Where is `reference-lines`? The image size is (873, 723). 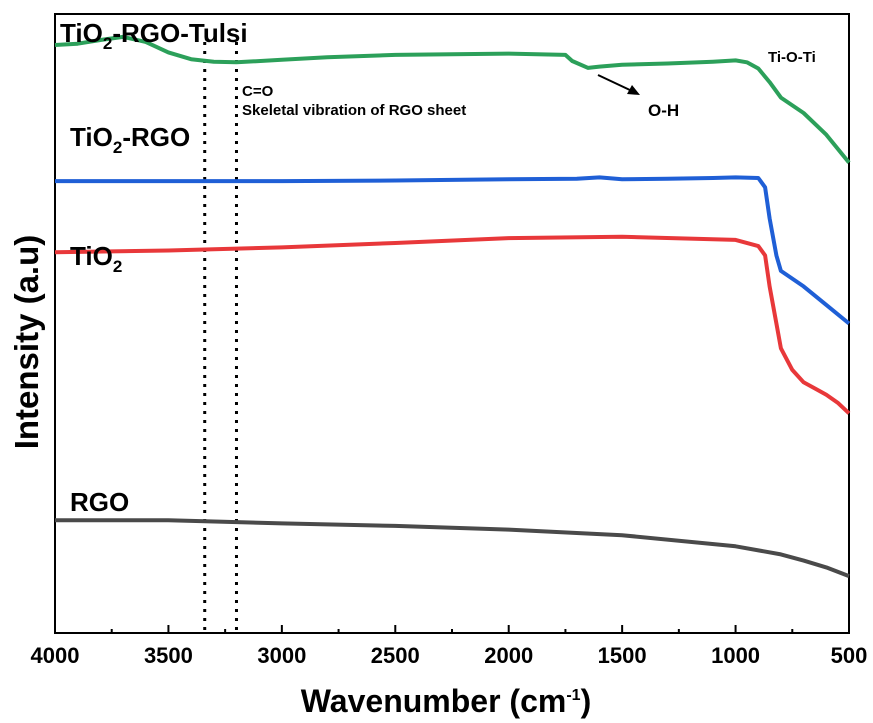
reference-lines is located at coordinates (220, 337).